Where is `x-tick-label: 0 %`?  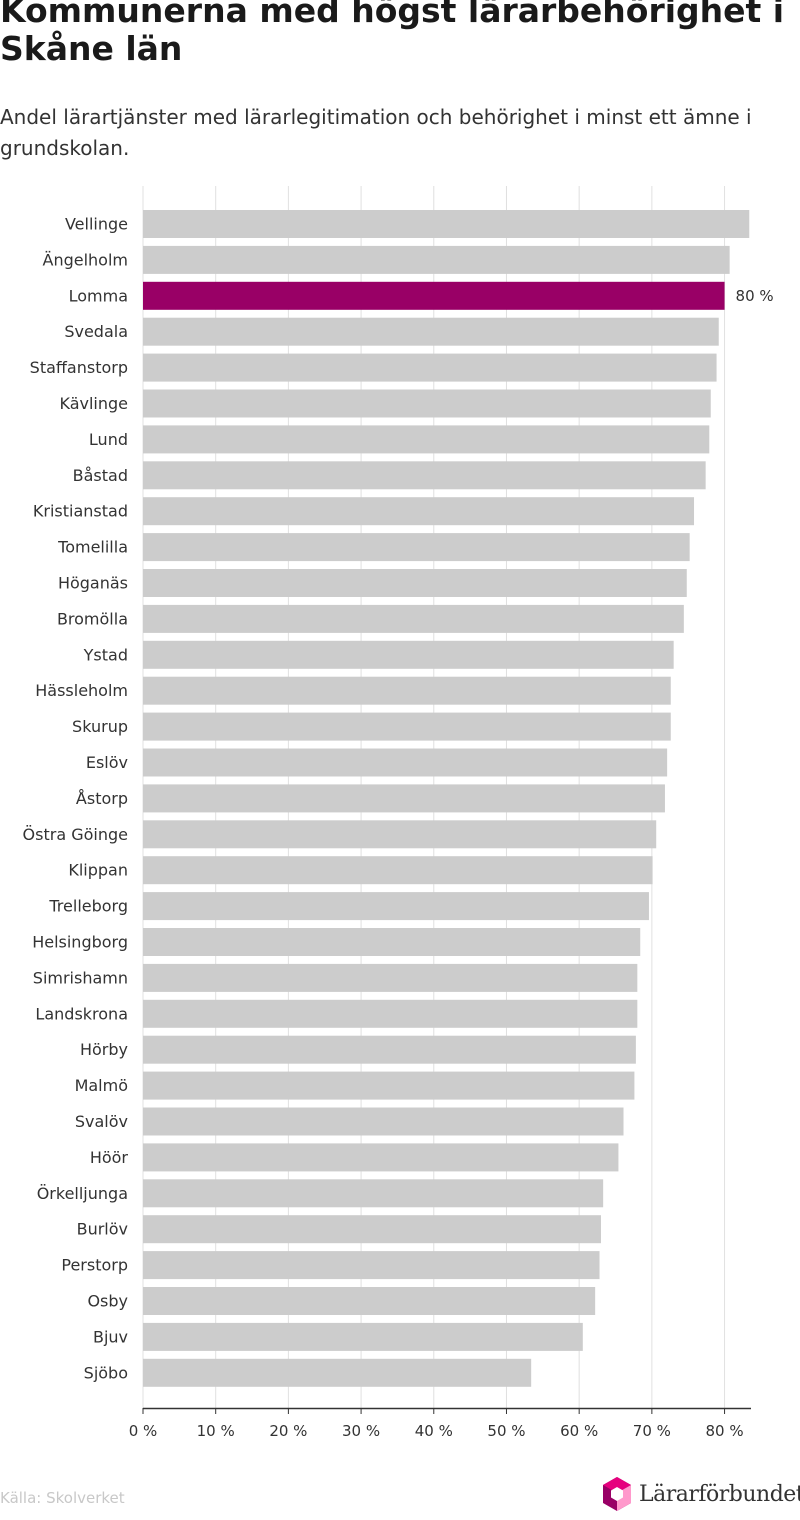 x-tick-label: 0 % is located at coordinates (143, 1431).